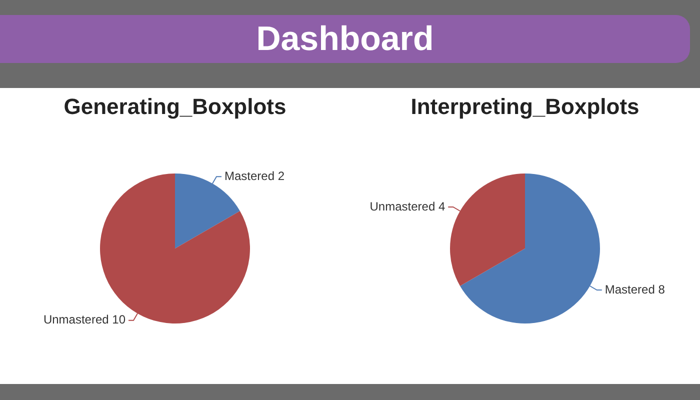 The width and height of the screenshot is (700, 400). I want to click on data-label: 10, so click(119, 319).